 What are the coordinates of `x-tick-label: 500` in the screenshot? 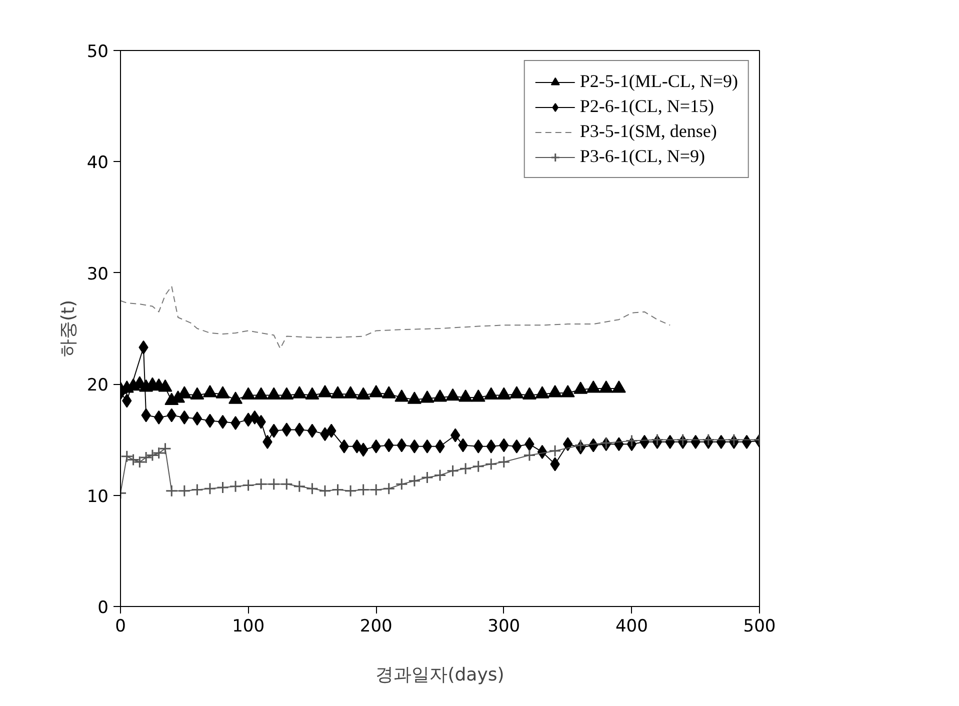 It's located at (759, 626).